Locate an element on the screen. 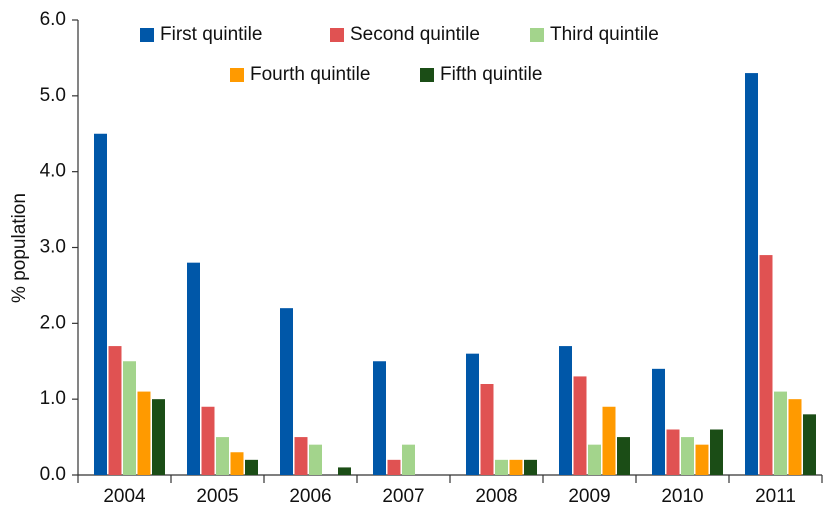 Image resolution: width=830 pixels, height=507 pixels. y-tick-label: 2.0 is located at coordinates (53, 322).